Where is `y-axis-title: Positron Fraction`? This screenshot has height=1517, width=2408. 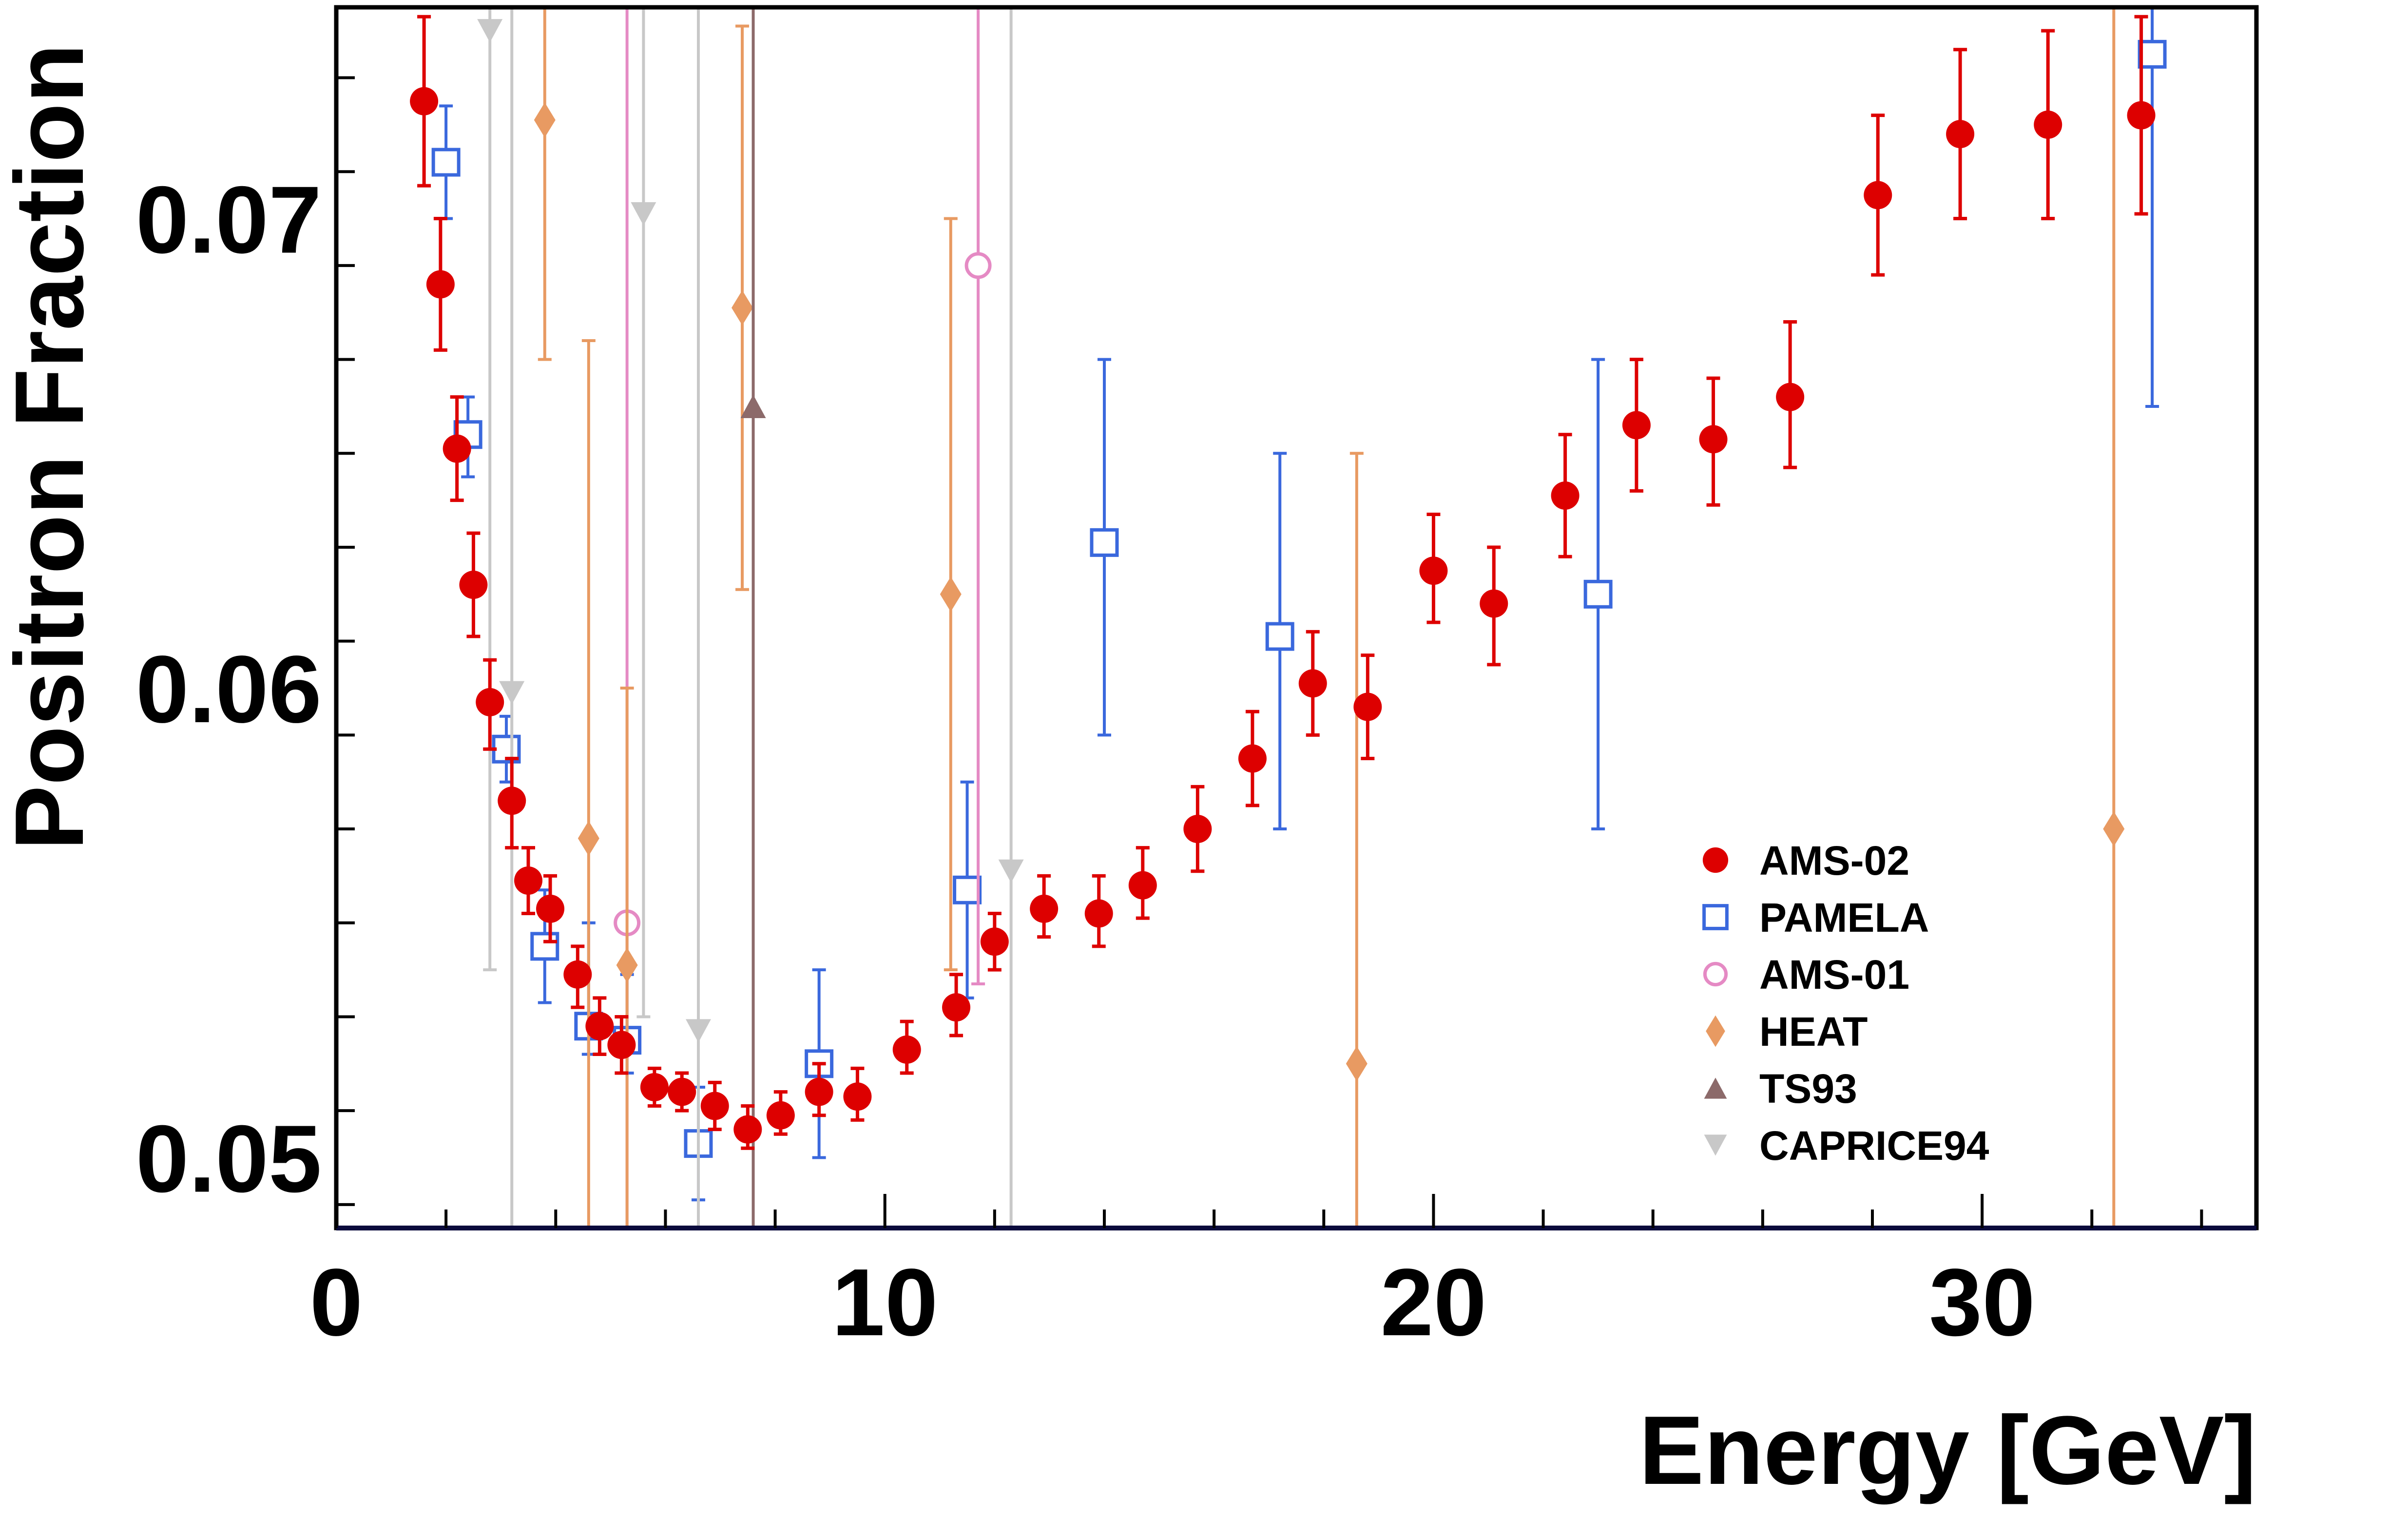 y-axis-title: Positron Fraction is located at coordinates (52, 446).